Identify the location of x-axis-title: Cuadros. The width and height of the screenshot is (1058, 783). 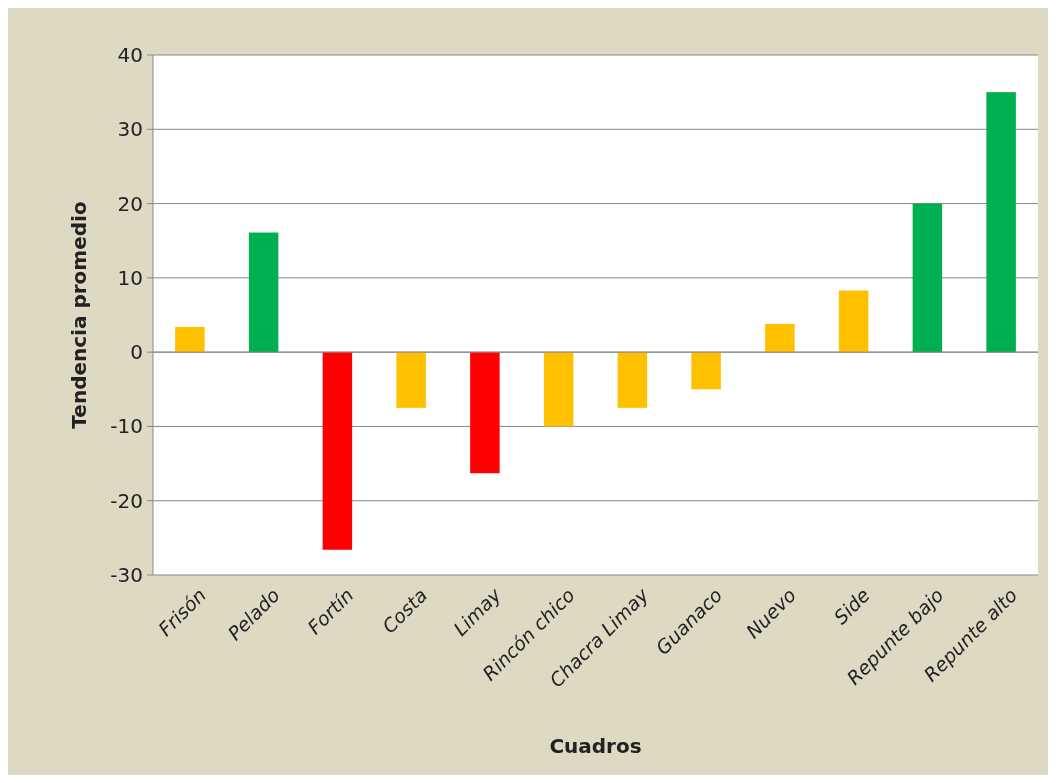
(595, 746).